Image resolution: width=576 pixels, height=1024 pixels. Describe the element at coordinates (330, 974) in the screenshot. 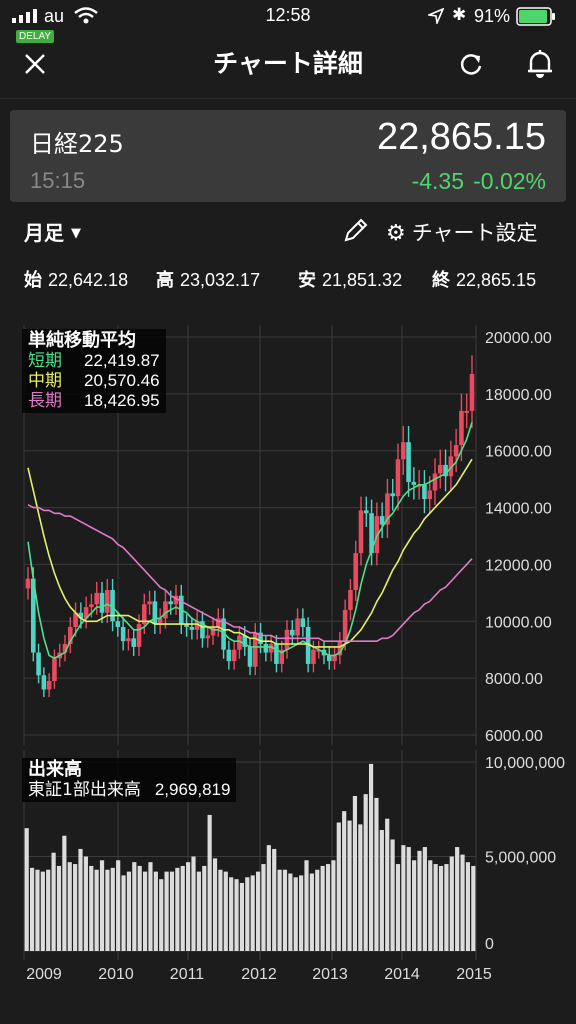

I see `x-tick-label: 2013` at that location.